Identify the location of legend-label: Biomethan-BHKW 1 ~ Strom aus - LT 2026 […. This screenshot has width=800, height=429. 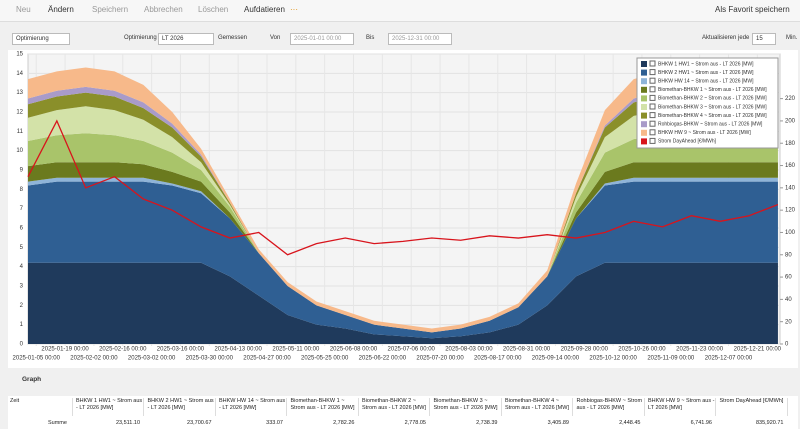
(712, 90).